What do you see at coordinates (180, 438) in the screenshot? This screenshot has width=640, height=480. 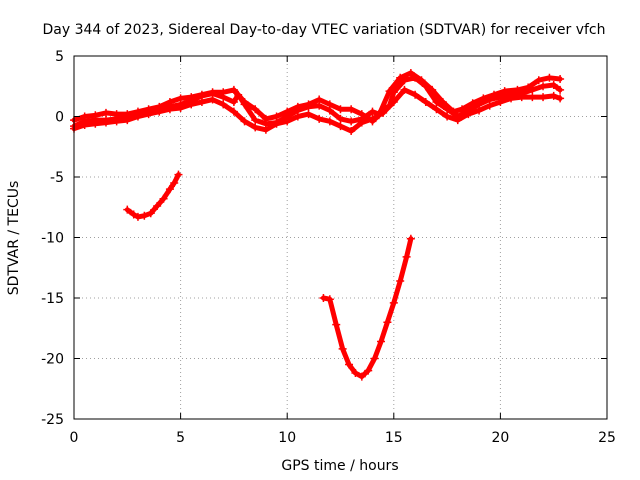 I see `x-tick-label: 5` at bounding box center [180, 438].